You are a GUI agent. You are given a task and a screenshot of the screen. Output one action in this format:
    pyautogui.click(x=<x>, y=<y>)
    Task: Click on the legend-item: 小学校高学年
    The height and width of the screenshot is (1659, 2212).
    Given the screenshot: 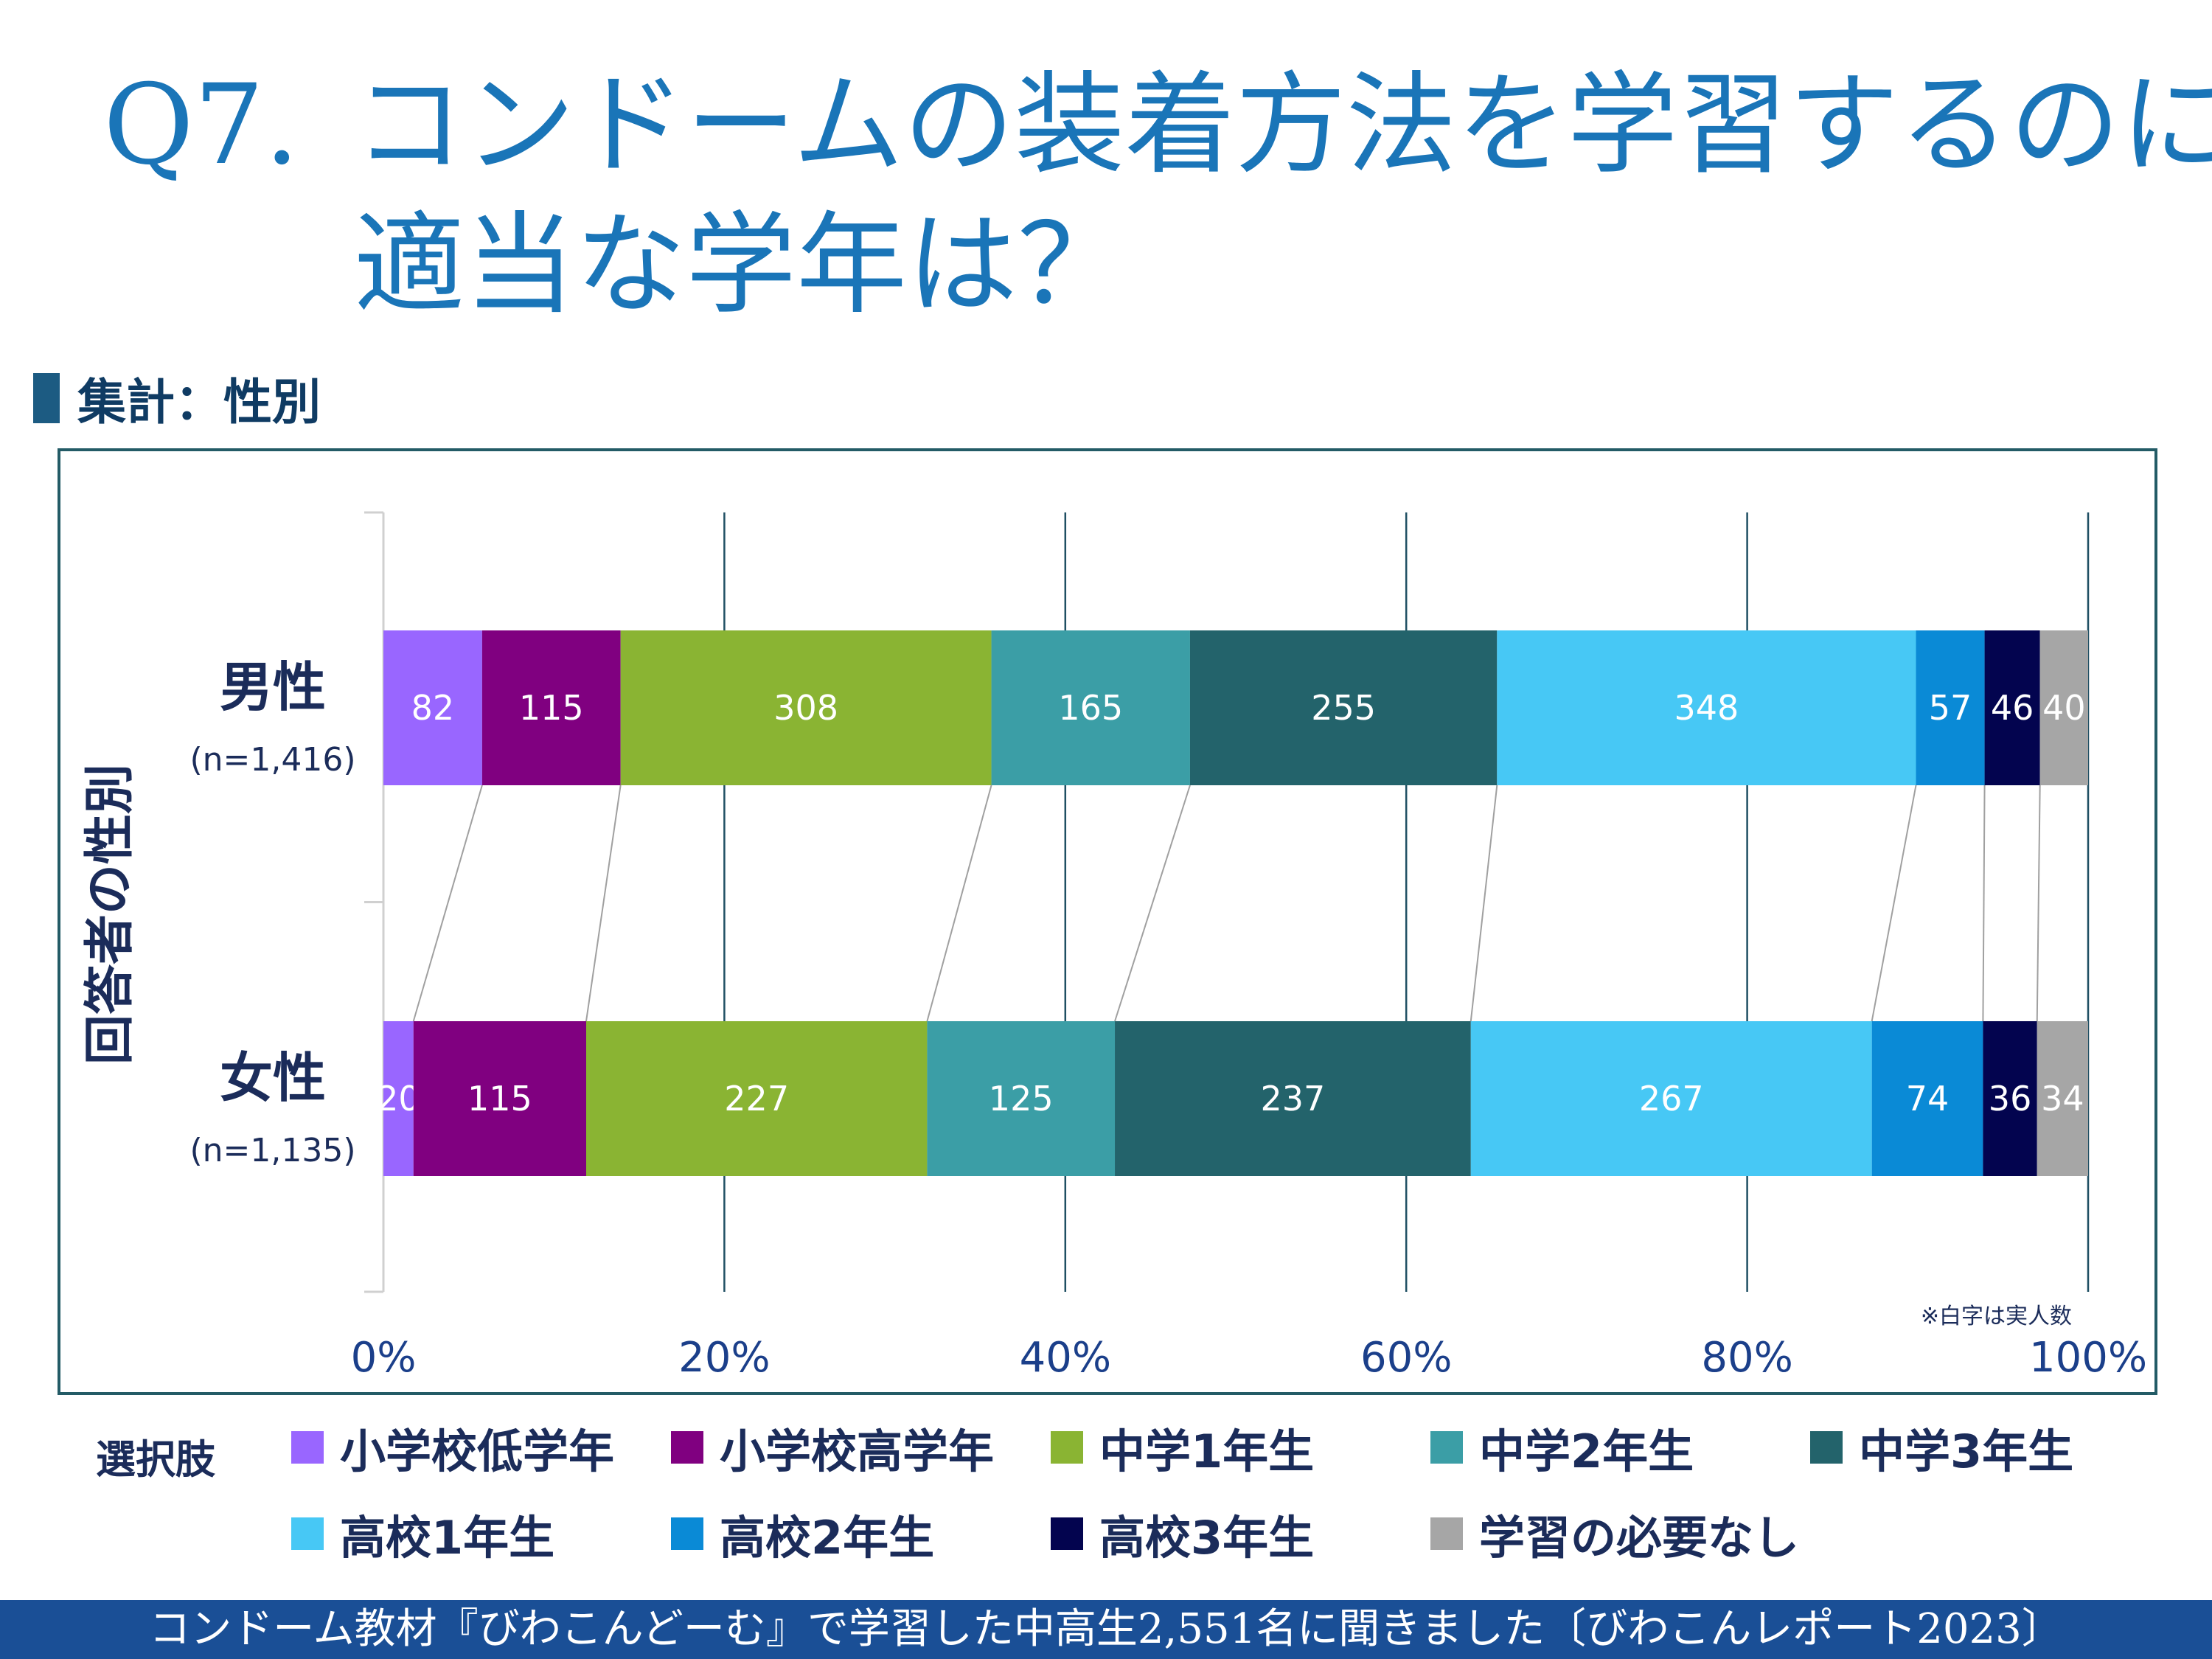 What is the action you would take?
    pyautogui.click(x=832, y=1448)
    